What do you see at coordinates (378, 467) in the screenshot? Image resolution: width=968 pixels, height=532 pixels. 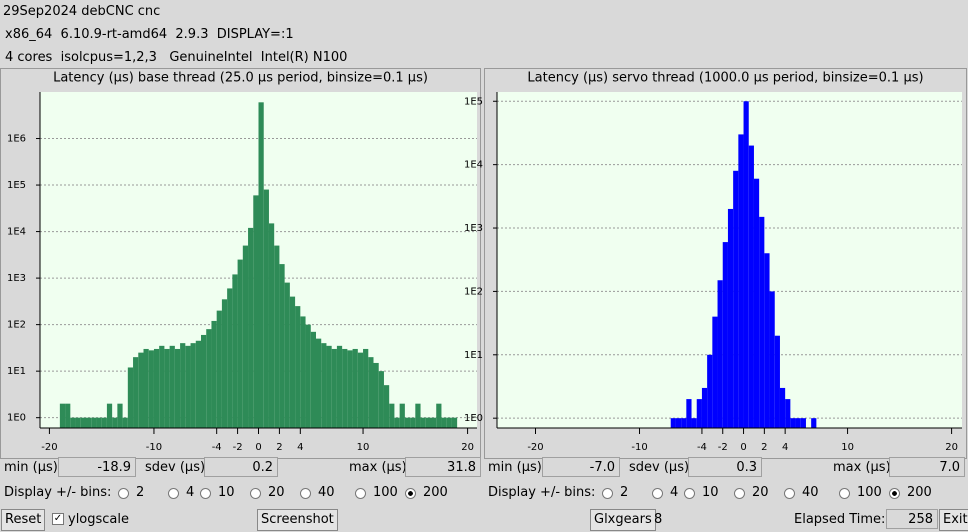 I see `max-label: max (µs)` at bounding box center [378, 467].